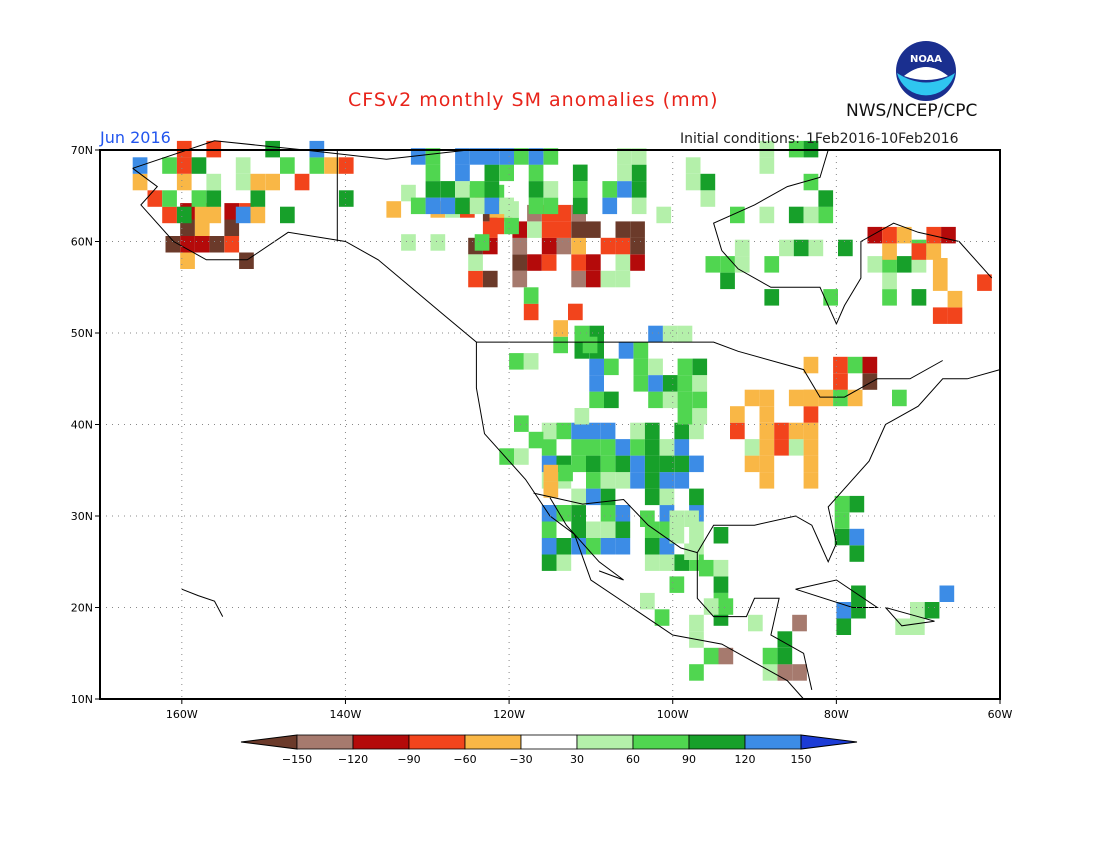  I want to click on coastline-segment, so click(837, 593).